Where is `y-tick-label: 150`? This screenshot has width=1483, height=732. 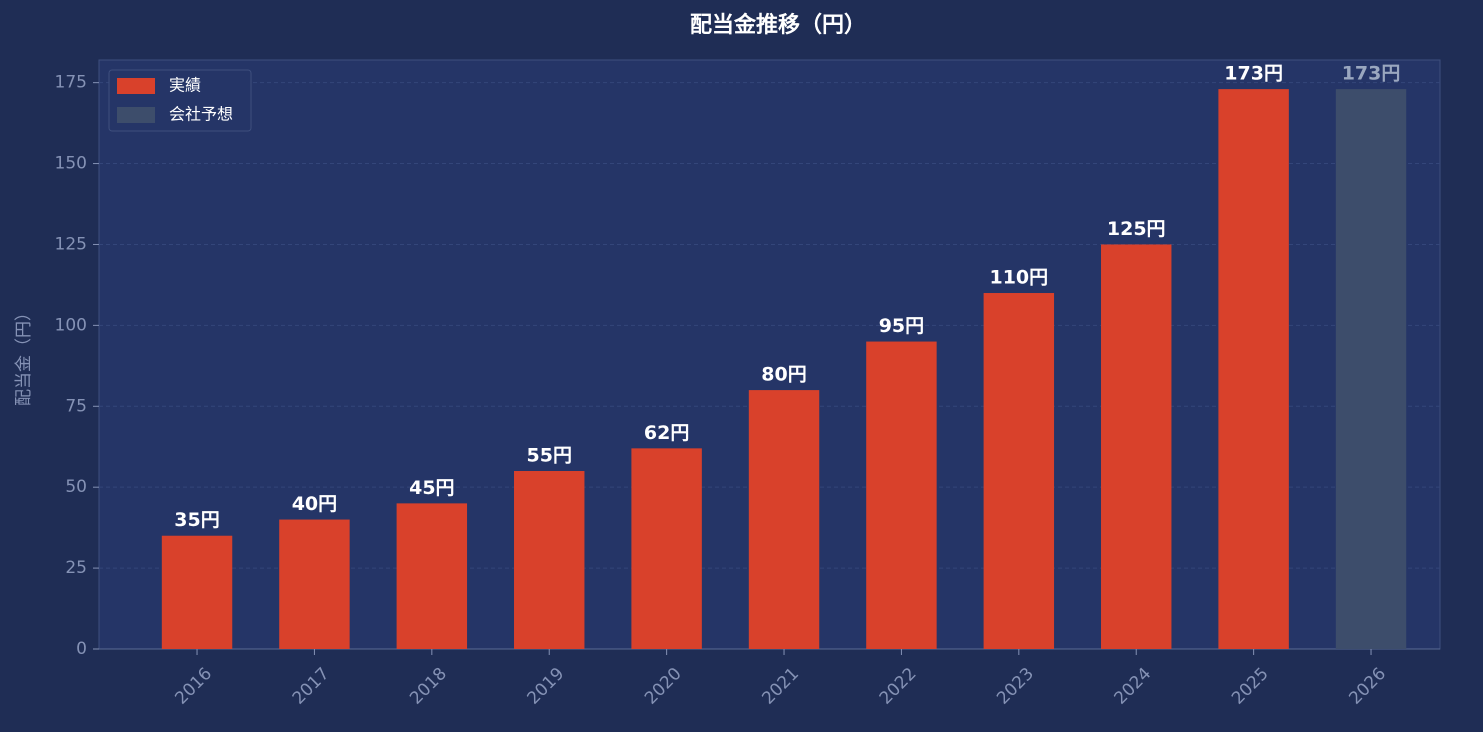 y-tick-label: 150 is located at coordinates (71, 164).